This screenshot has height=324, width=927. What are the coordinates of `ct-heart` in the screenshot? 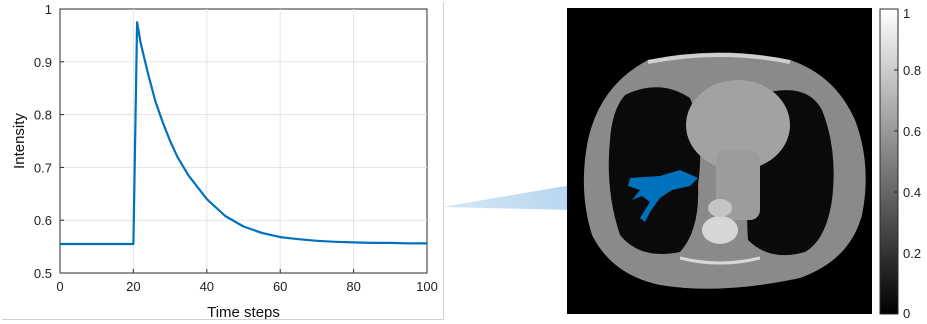 It's located at (738, 125).